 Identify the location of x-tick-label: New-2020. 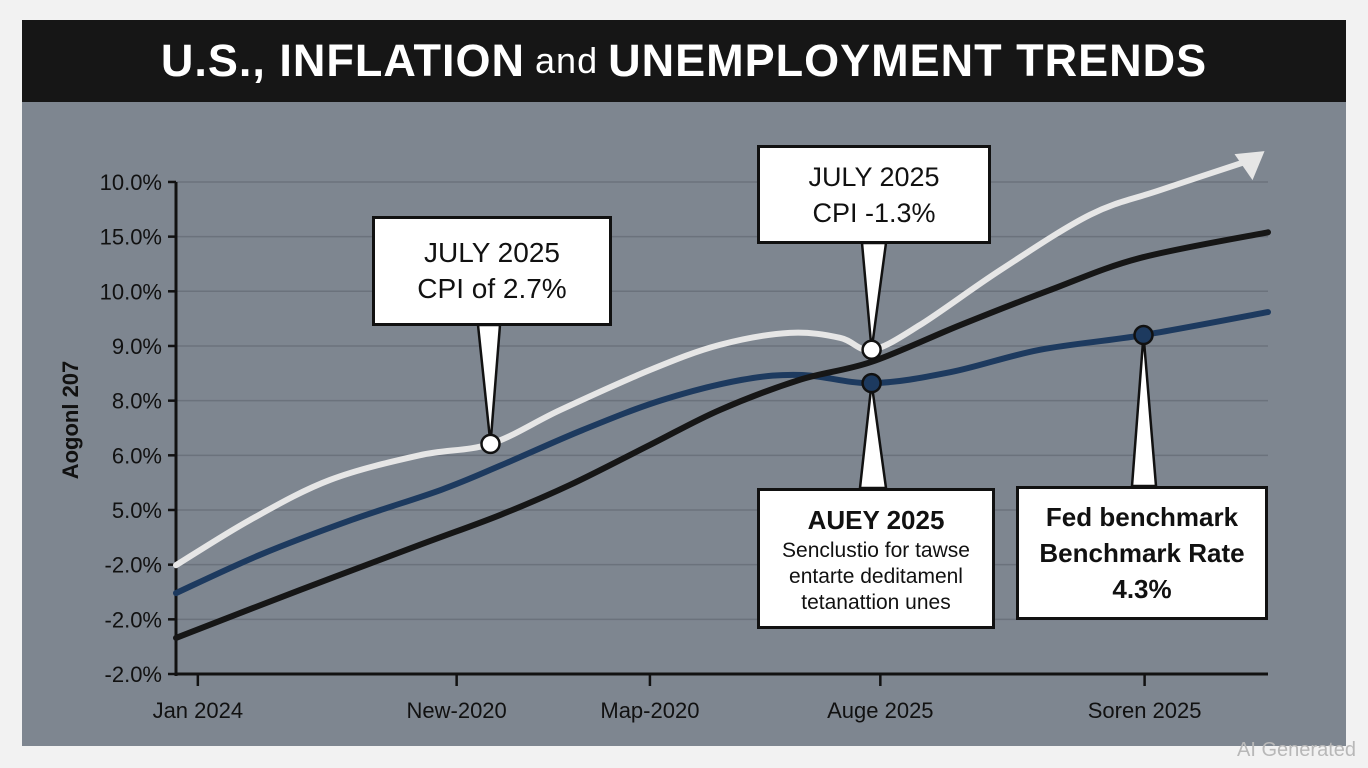
(457, 710).